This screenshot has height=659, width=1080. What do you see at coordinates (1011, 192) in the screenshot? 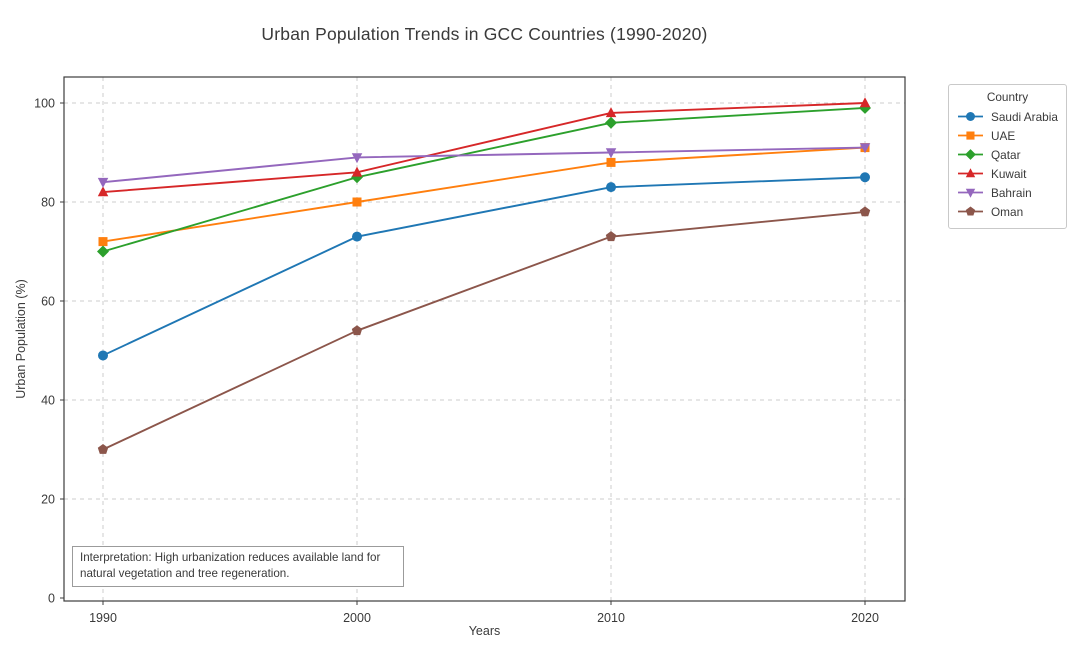
I see `legend-label: Bahrain` at bounding box center [1011, 192].